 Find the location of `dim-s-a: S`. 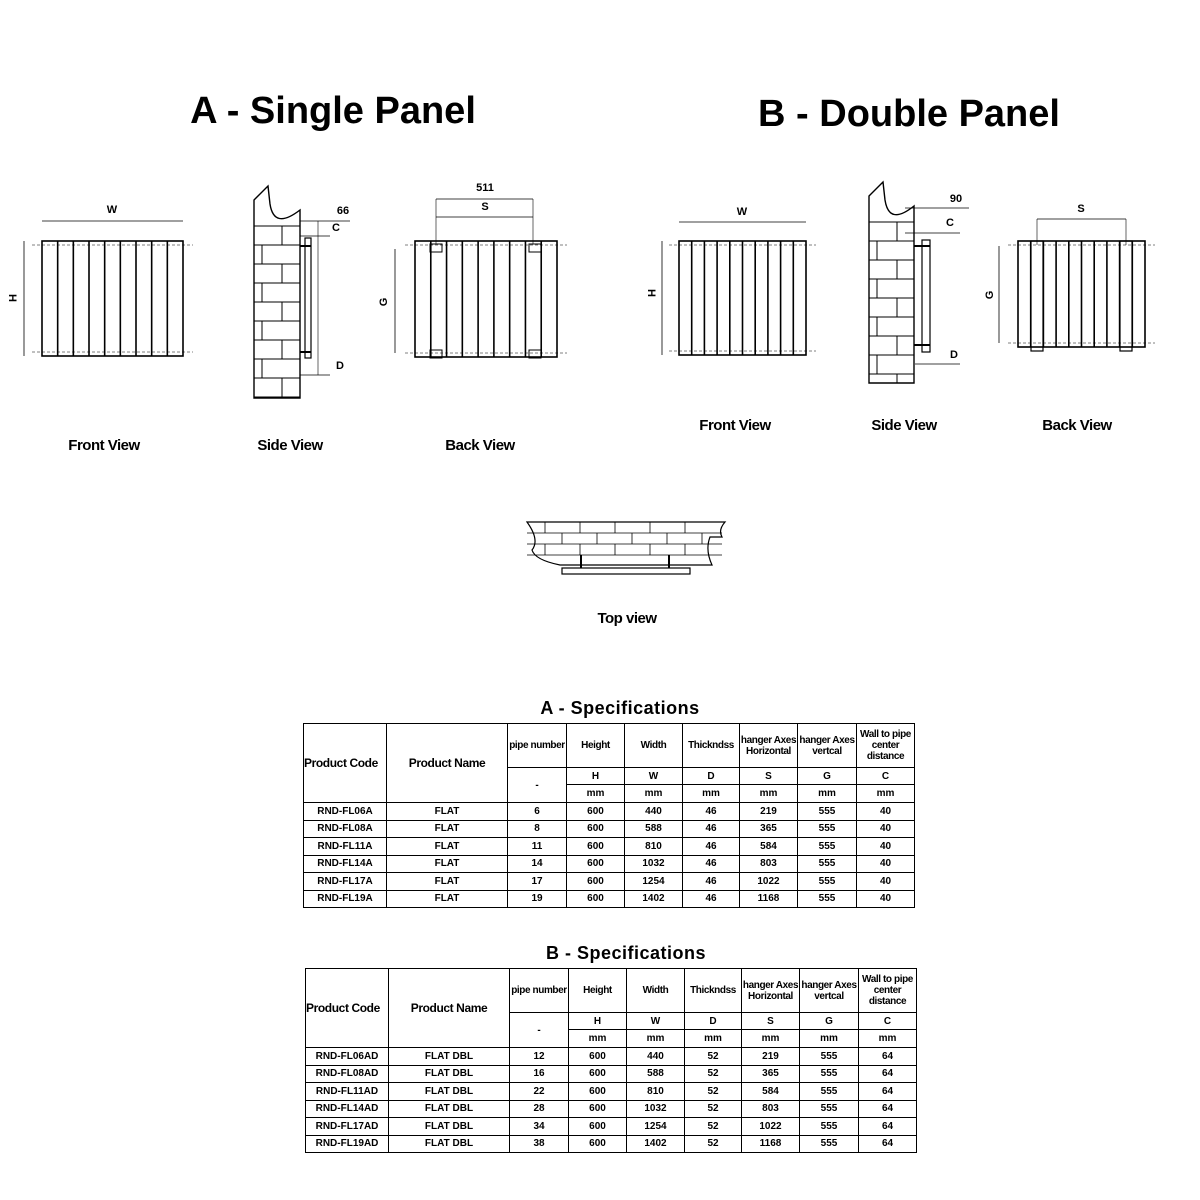

dim-s-a: S is located at coordinates (484, 207).